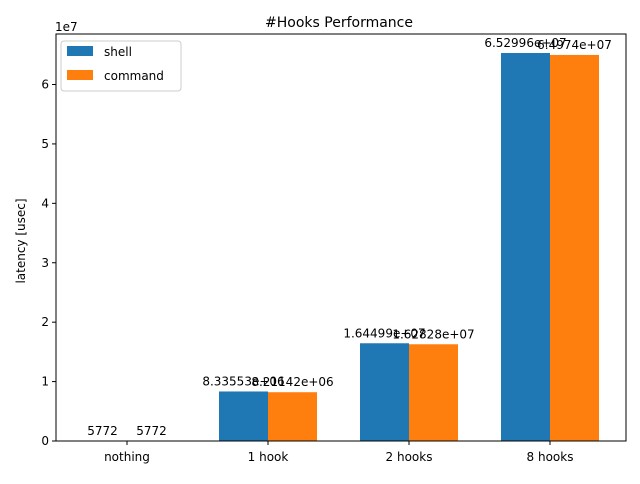 This screenshot has width=640, height=484. Describe the element at coordinates (102, 431) in the screenshot. I see `data-label-shell-nothing: 5772` at that location.